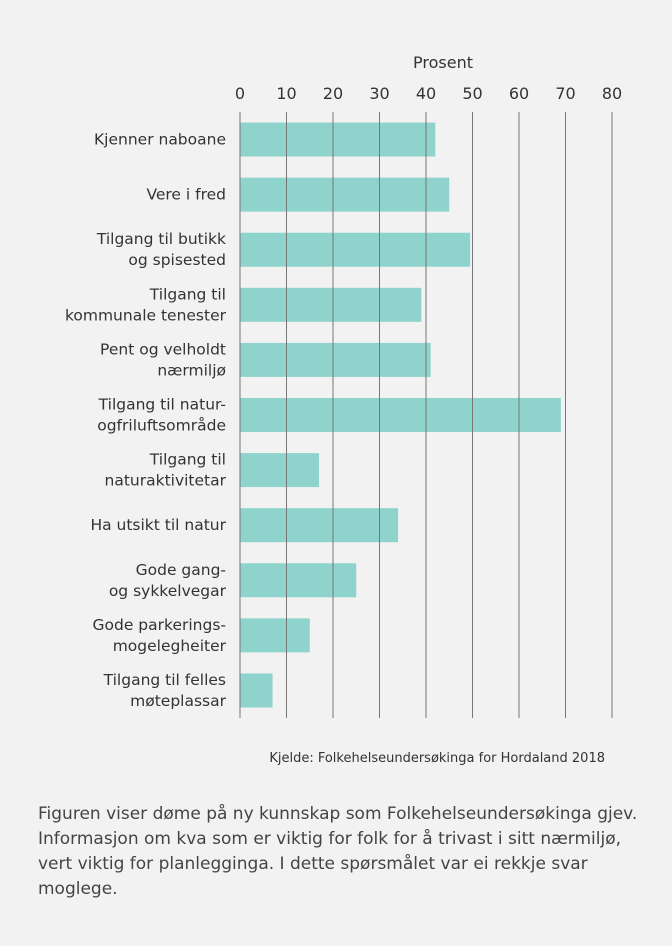 Image resolution: width=672 pixels, height=946 pixels. I want to click on y-tick-label: Tilgang til kommunale tenester, so click(146, 304).